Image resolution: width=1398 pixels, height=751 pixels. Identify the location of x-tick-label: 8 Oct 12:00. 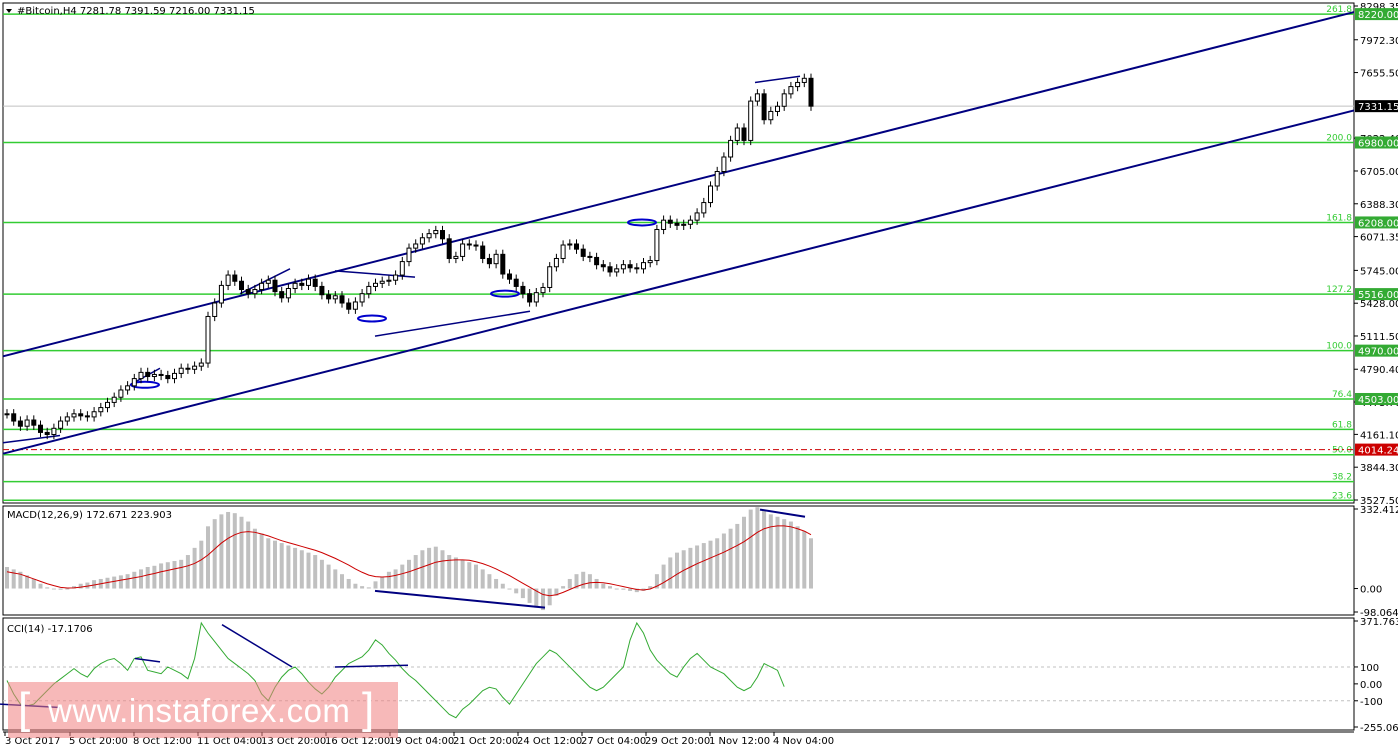
(162, 741).